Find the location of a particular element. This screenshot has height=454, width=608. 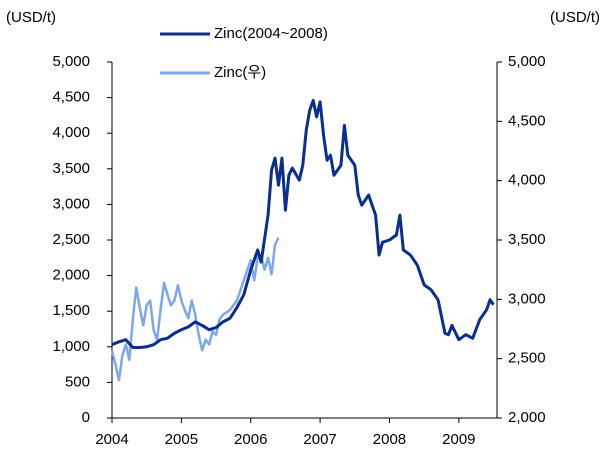

y-tick-label: 3,500 is located at coordinates (71, 168).